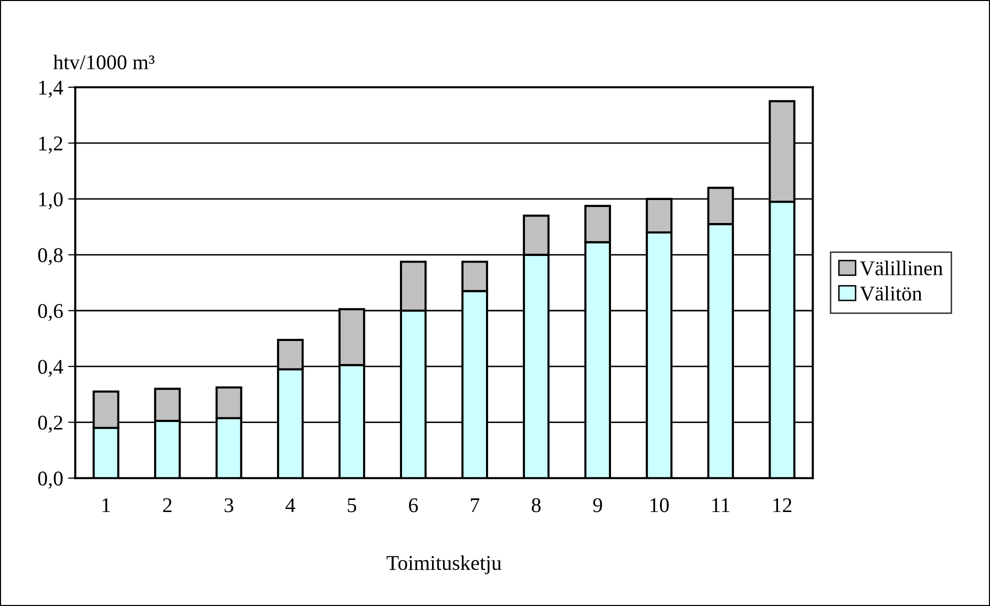 Image resolution: width=990 pixels, height=606 pixels. Describe the element at coordinates (291, 505) in the screenshot. I see `x-tick-label: 4` at that location.